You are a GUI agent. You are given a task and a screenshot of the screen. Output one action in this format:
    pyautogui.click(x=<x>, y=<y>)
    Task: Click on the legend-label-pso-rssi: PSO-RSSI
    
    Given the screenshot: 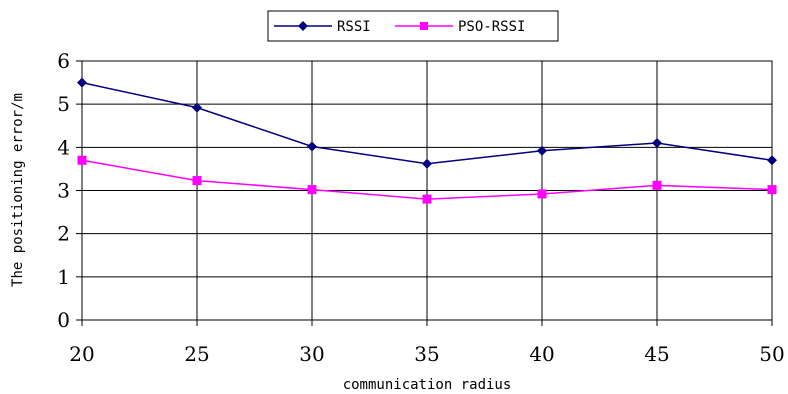 What is the action you would take?
    pyautogui.click(x=491, y=27)
    